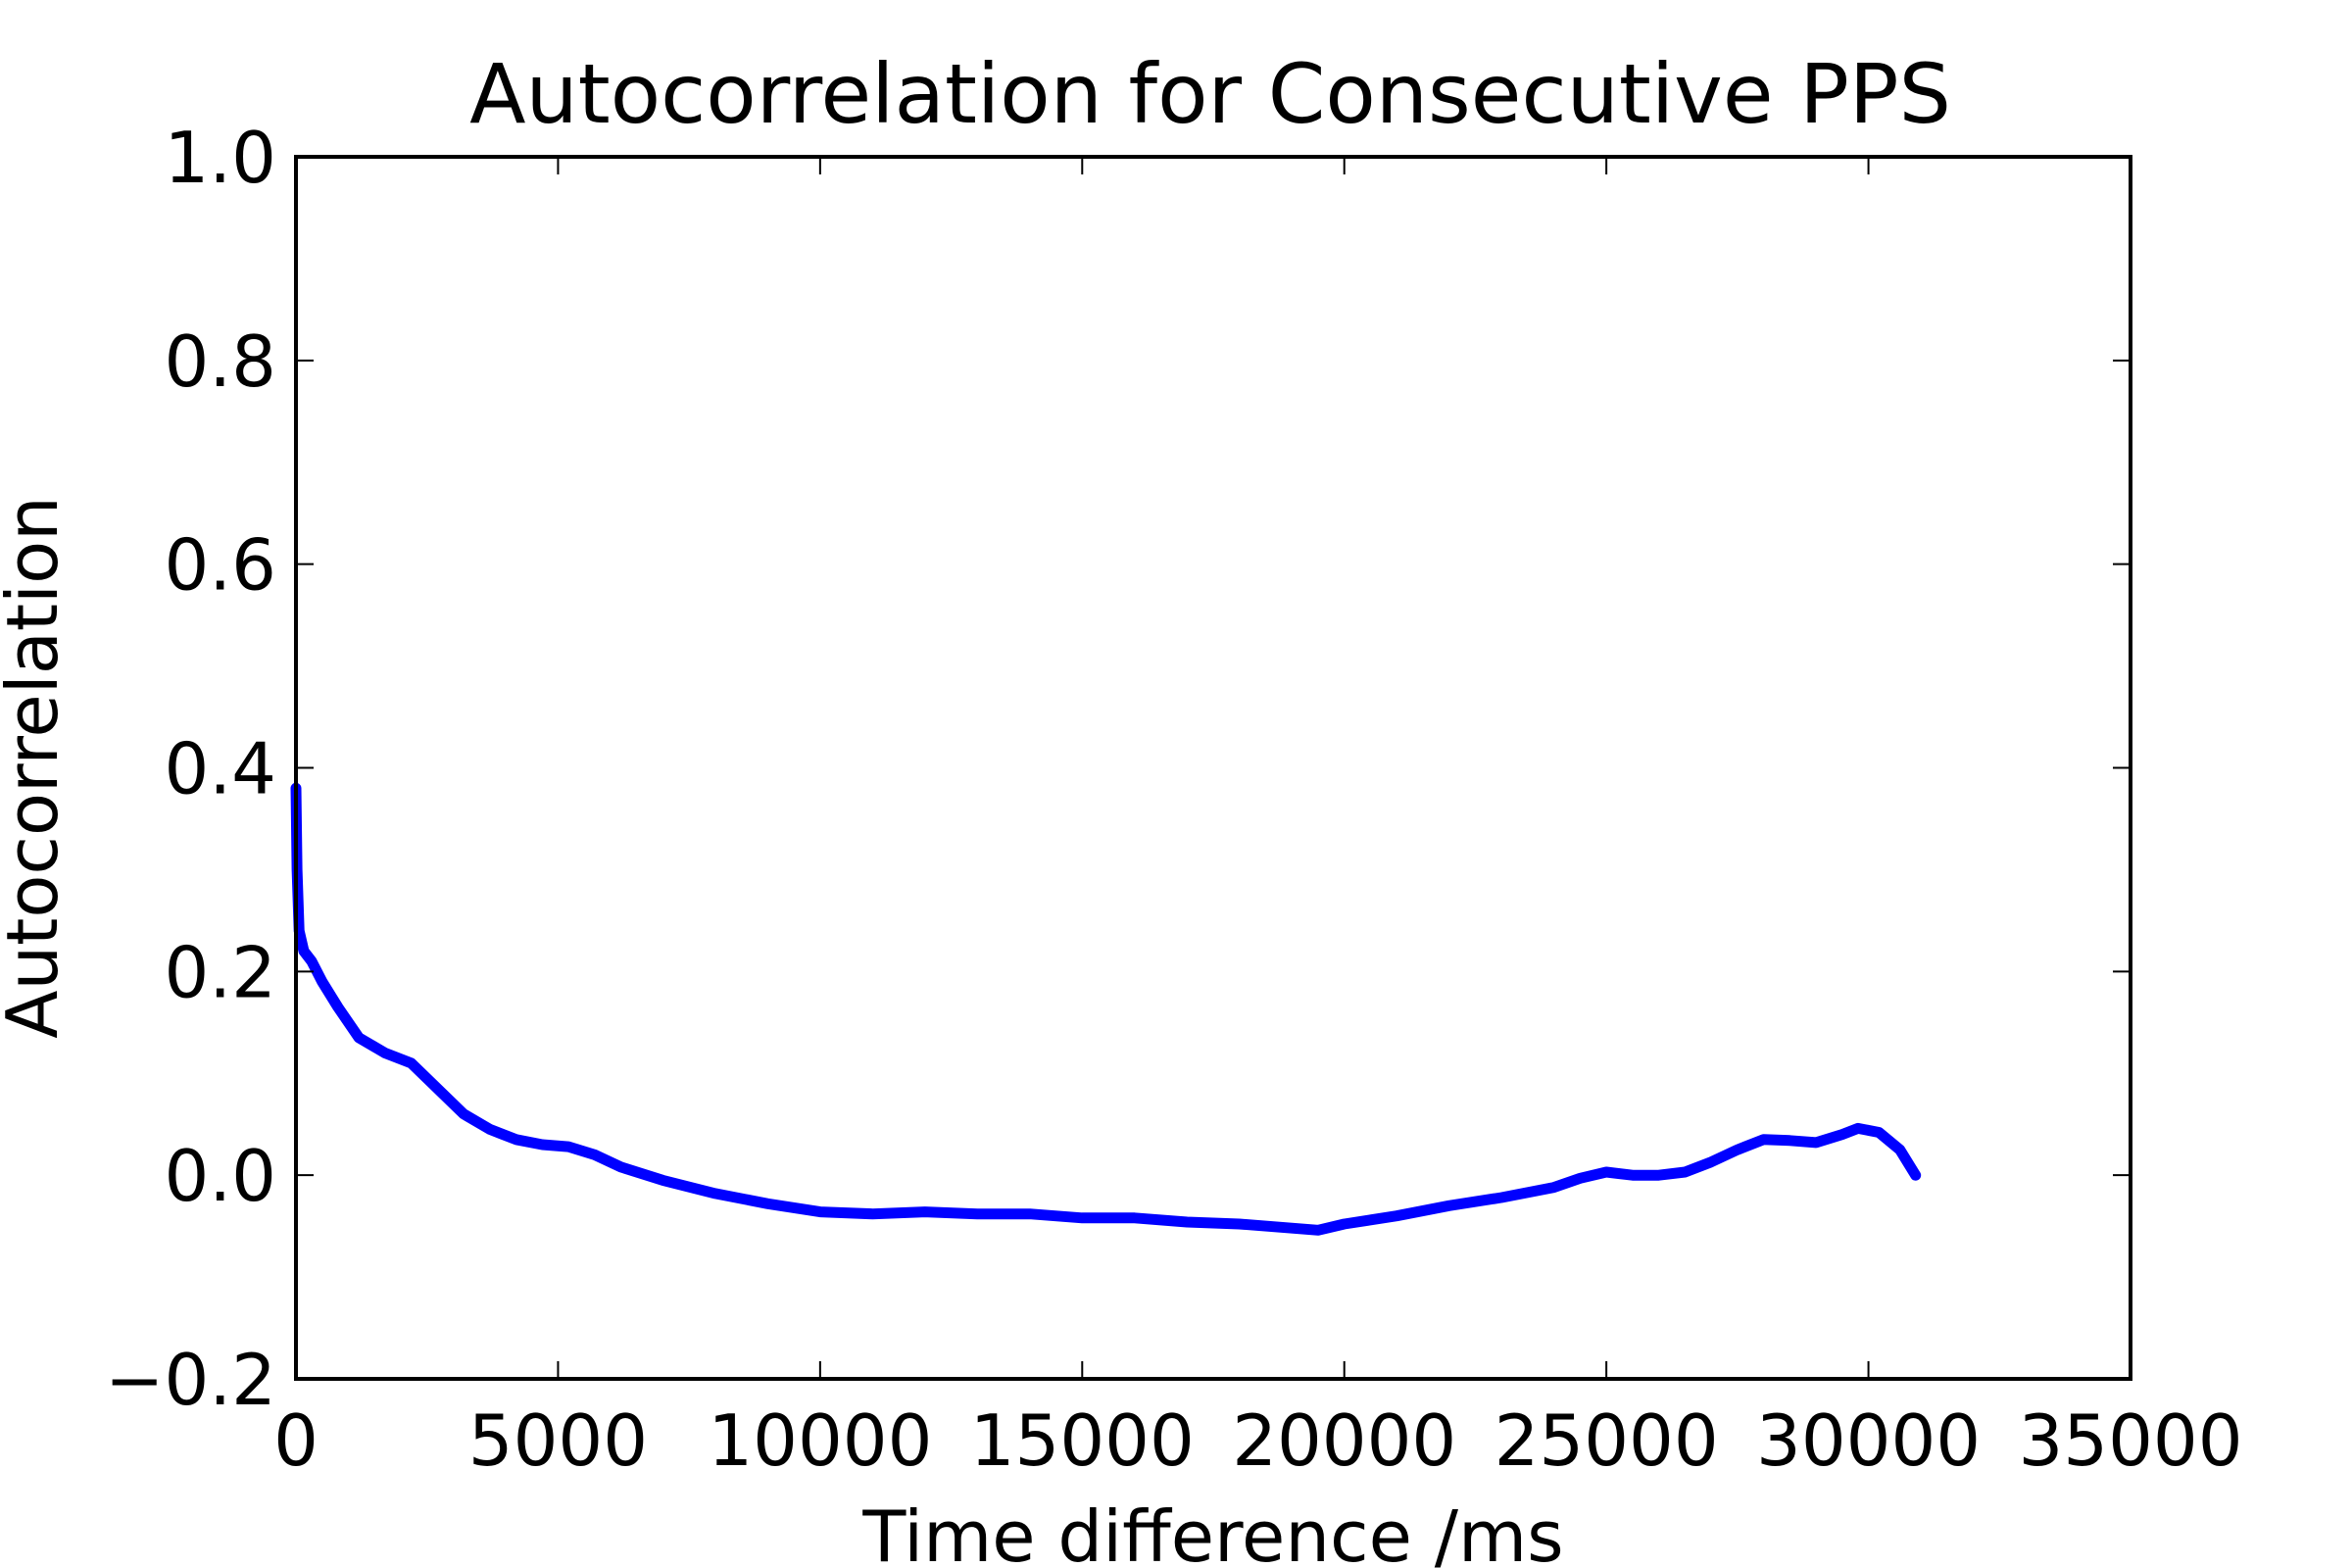 The width and height of the screenshot is (2352, 1568). I want to click on x-tick-label: 0, so click(295, 1440).